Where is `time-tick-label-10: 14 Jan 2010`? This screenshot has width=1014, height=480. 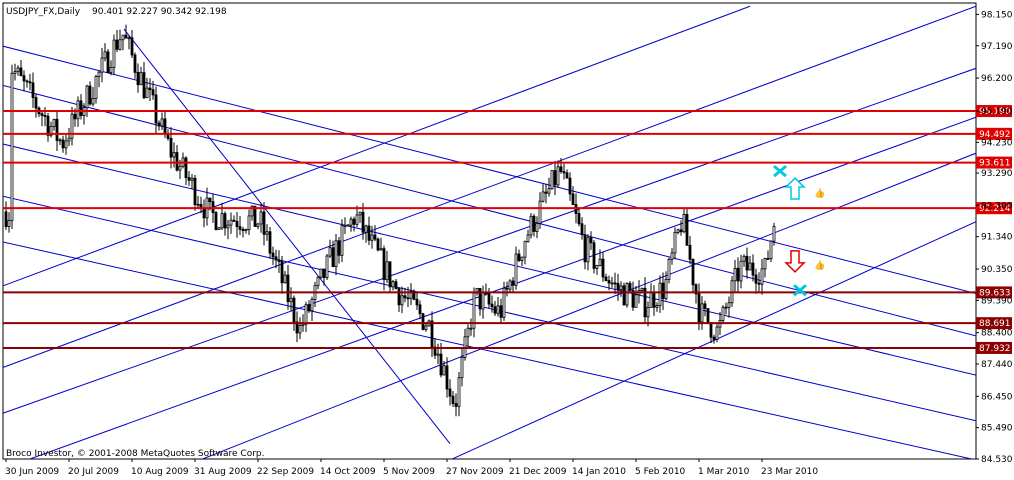 time-tick-label-10: 14 Jan 2010 is located at coordinates (599, 472).